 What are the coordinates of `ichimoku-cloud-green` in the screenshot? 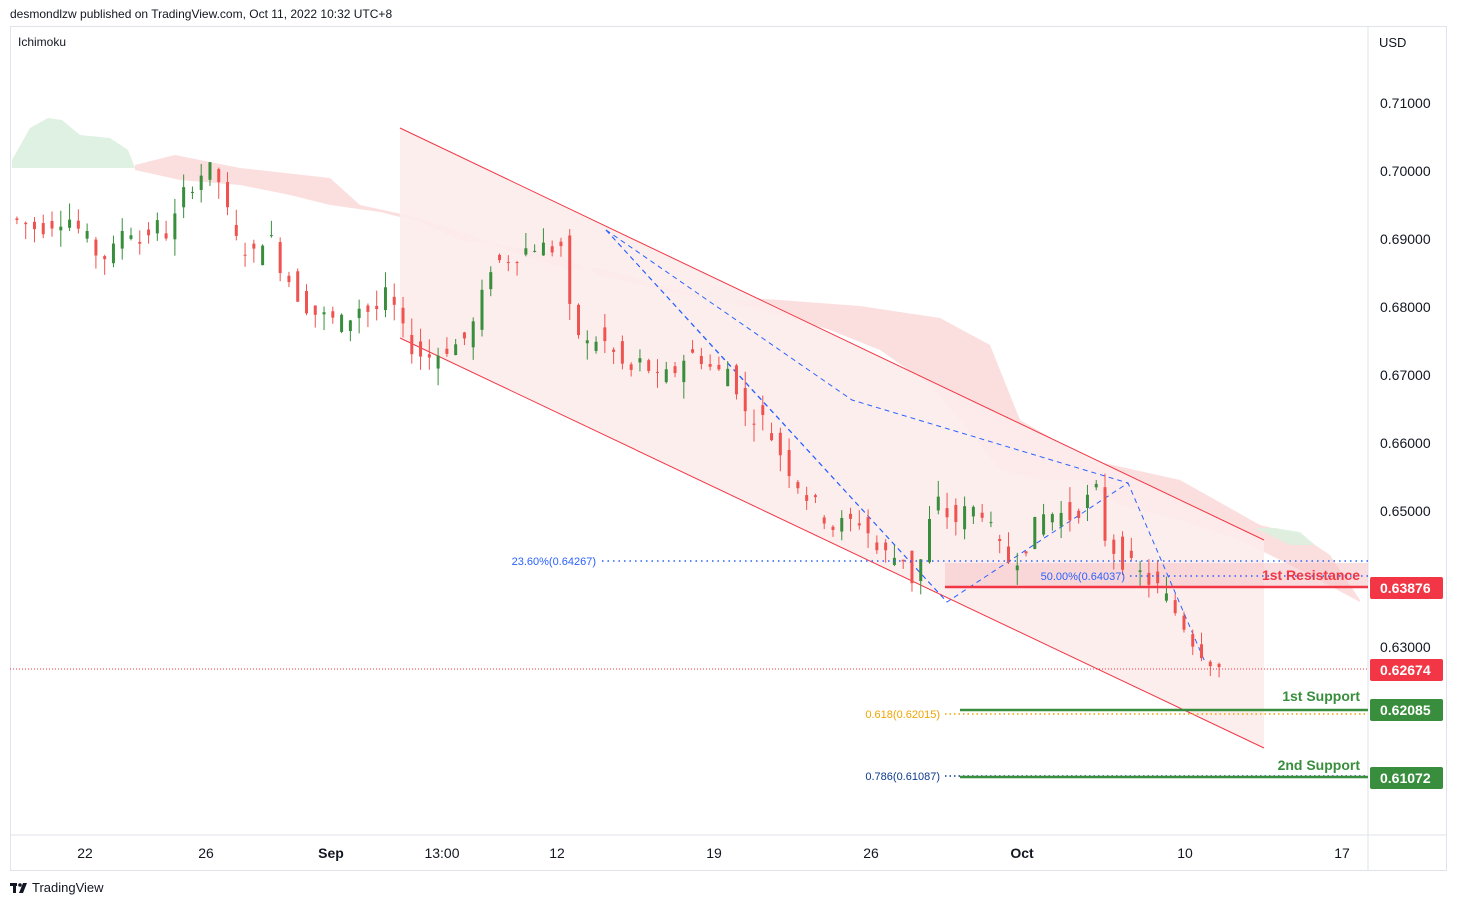 It's located at (73, 143).